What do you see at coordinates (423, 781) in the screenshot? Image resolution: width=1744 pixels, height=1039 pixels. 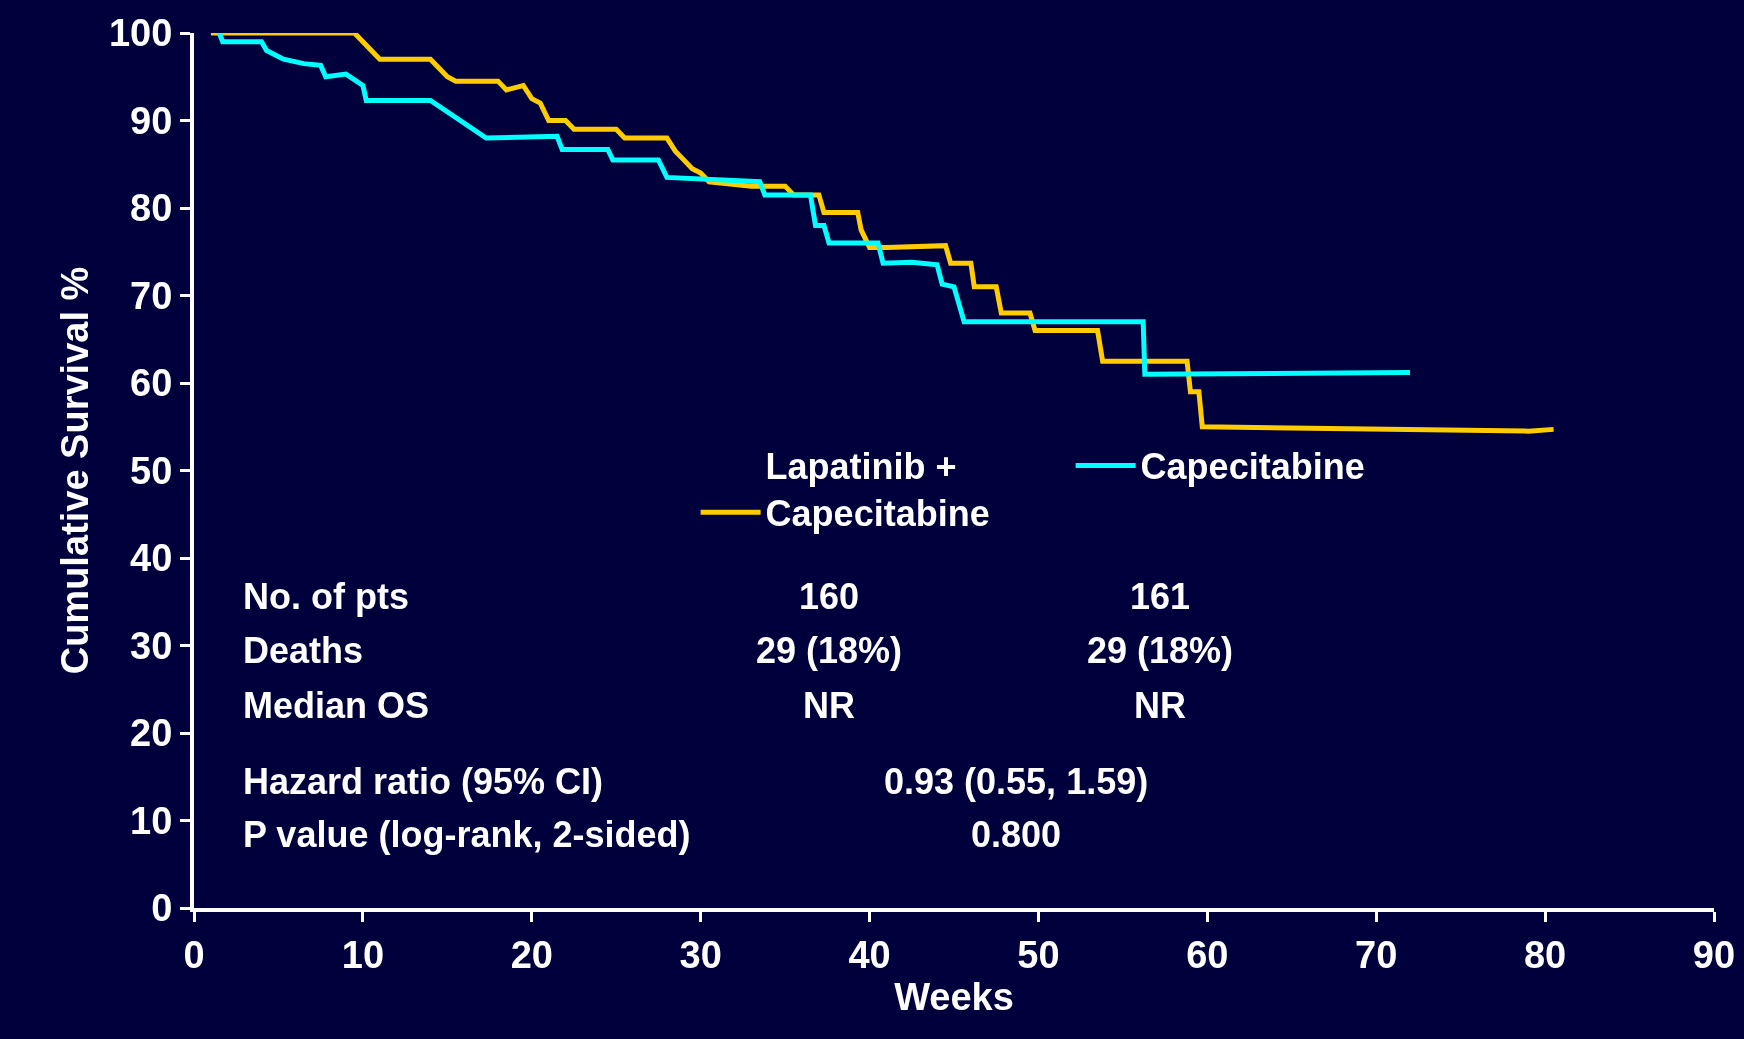 I see `annotation: Hazard ratio (95% CI)` at bounding box center [423, 781].